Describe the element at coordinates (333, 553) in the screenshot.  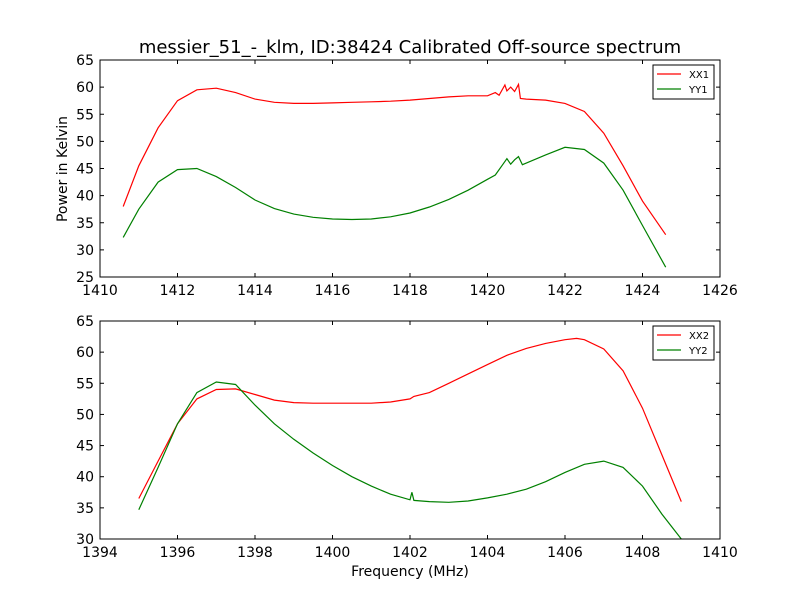
I see `x-tick-label: 1400` at that location.